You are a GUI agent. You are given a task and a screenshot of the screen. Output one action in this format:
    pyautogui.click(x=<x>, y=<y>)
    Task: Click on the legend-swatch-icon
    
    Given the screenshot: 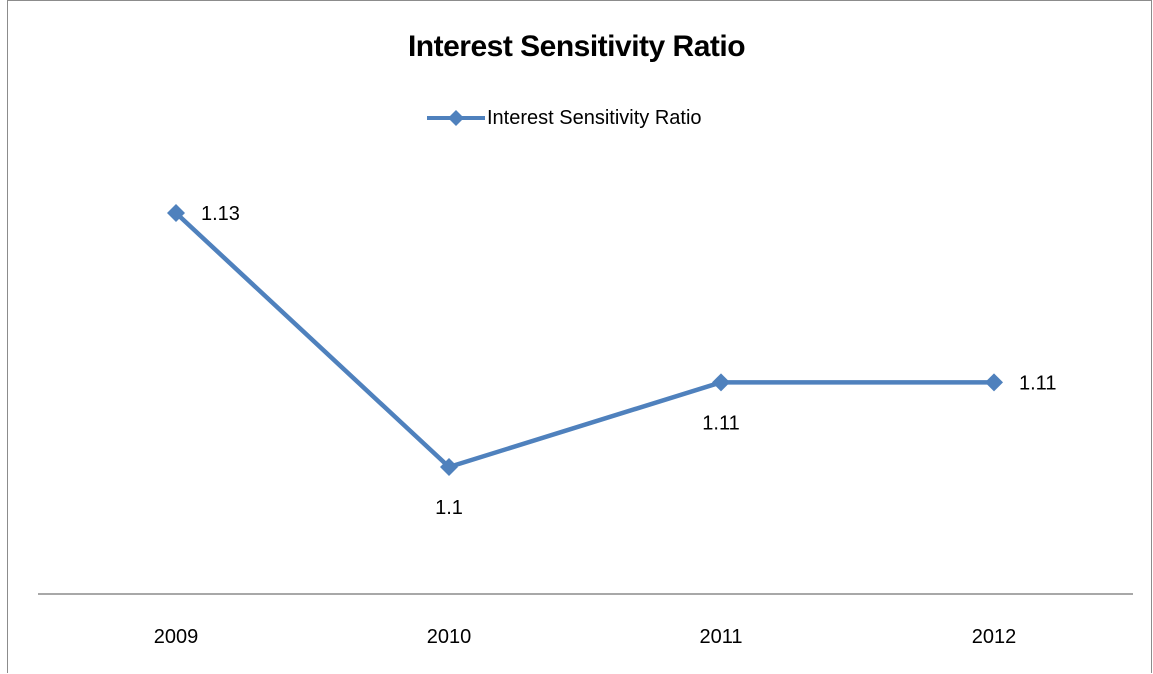 What is the action you would take?
    pyautogui.click(x=456, y=118)
    